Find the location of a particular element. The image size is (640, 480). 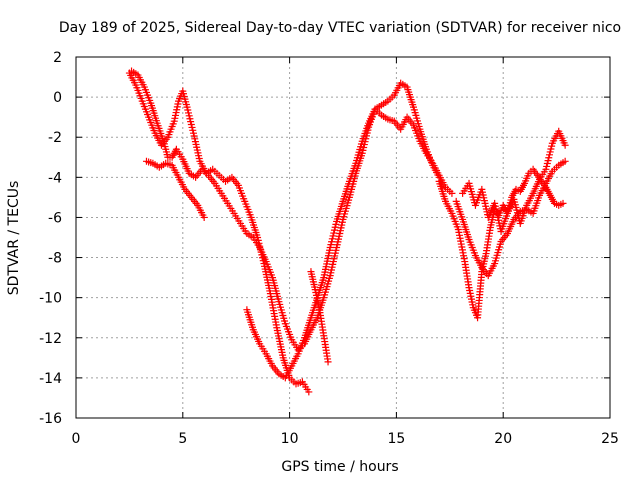

series-track-e is located at coordinates (319, 317).